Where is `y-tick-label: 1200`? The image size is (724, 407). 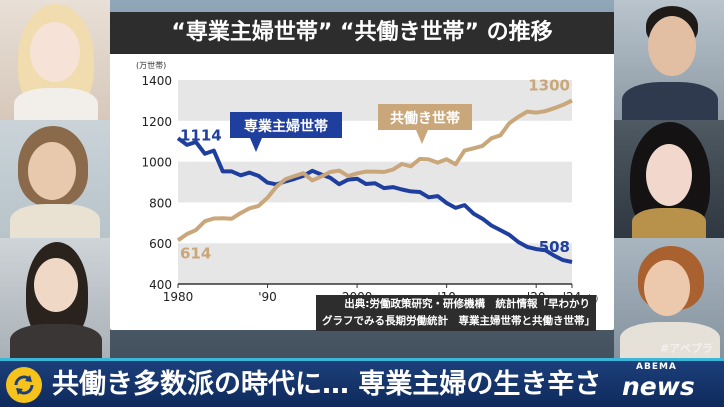 y-tick-label: 1200 is located at coordinates (156, 122).